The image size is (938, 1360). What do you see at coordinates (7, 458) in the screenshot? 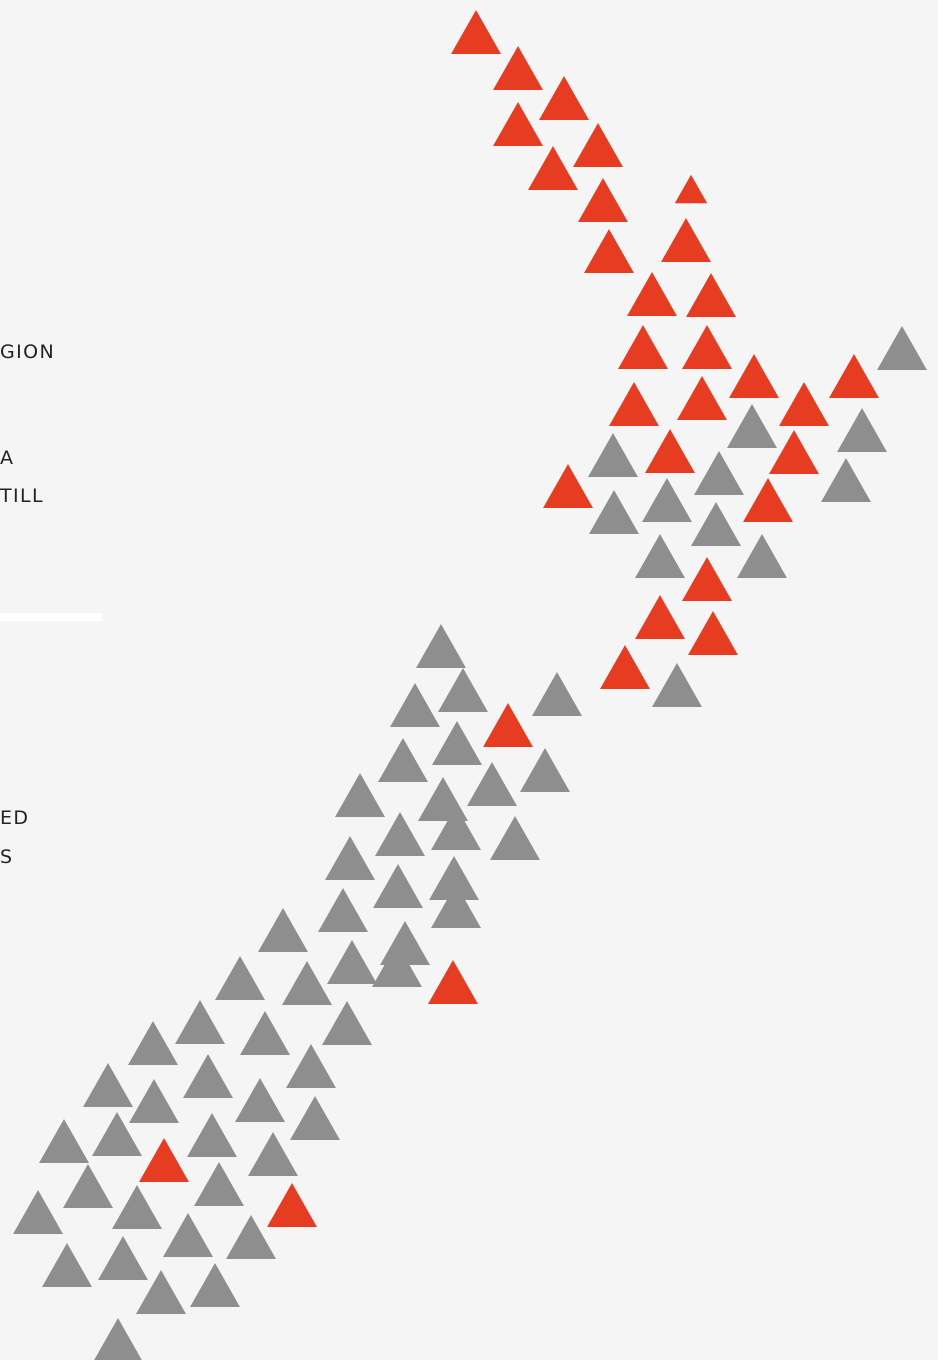
I see `text-fragment-a: A` at bounding box center [7, 458].